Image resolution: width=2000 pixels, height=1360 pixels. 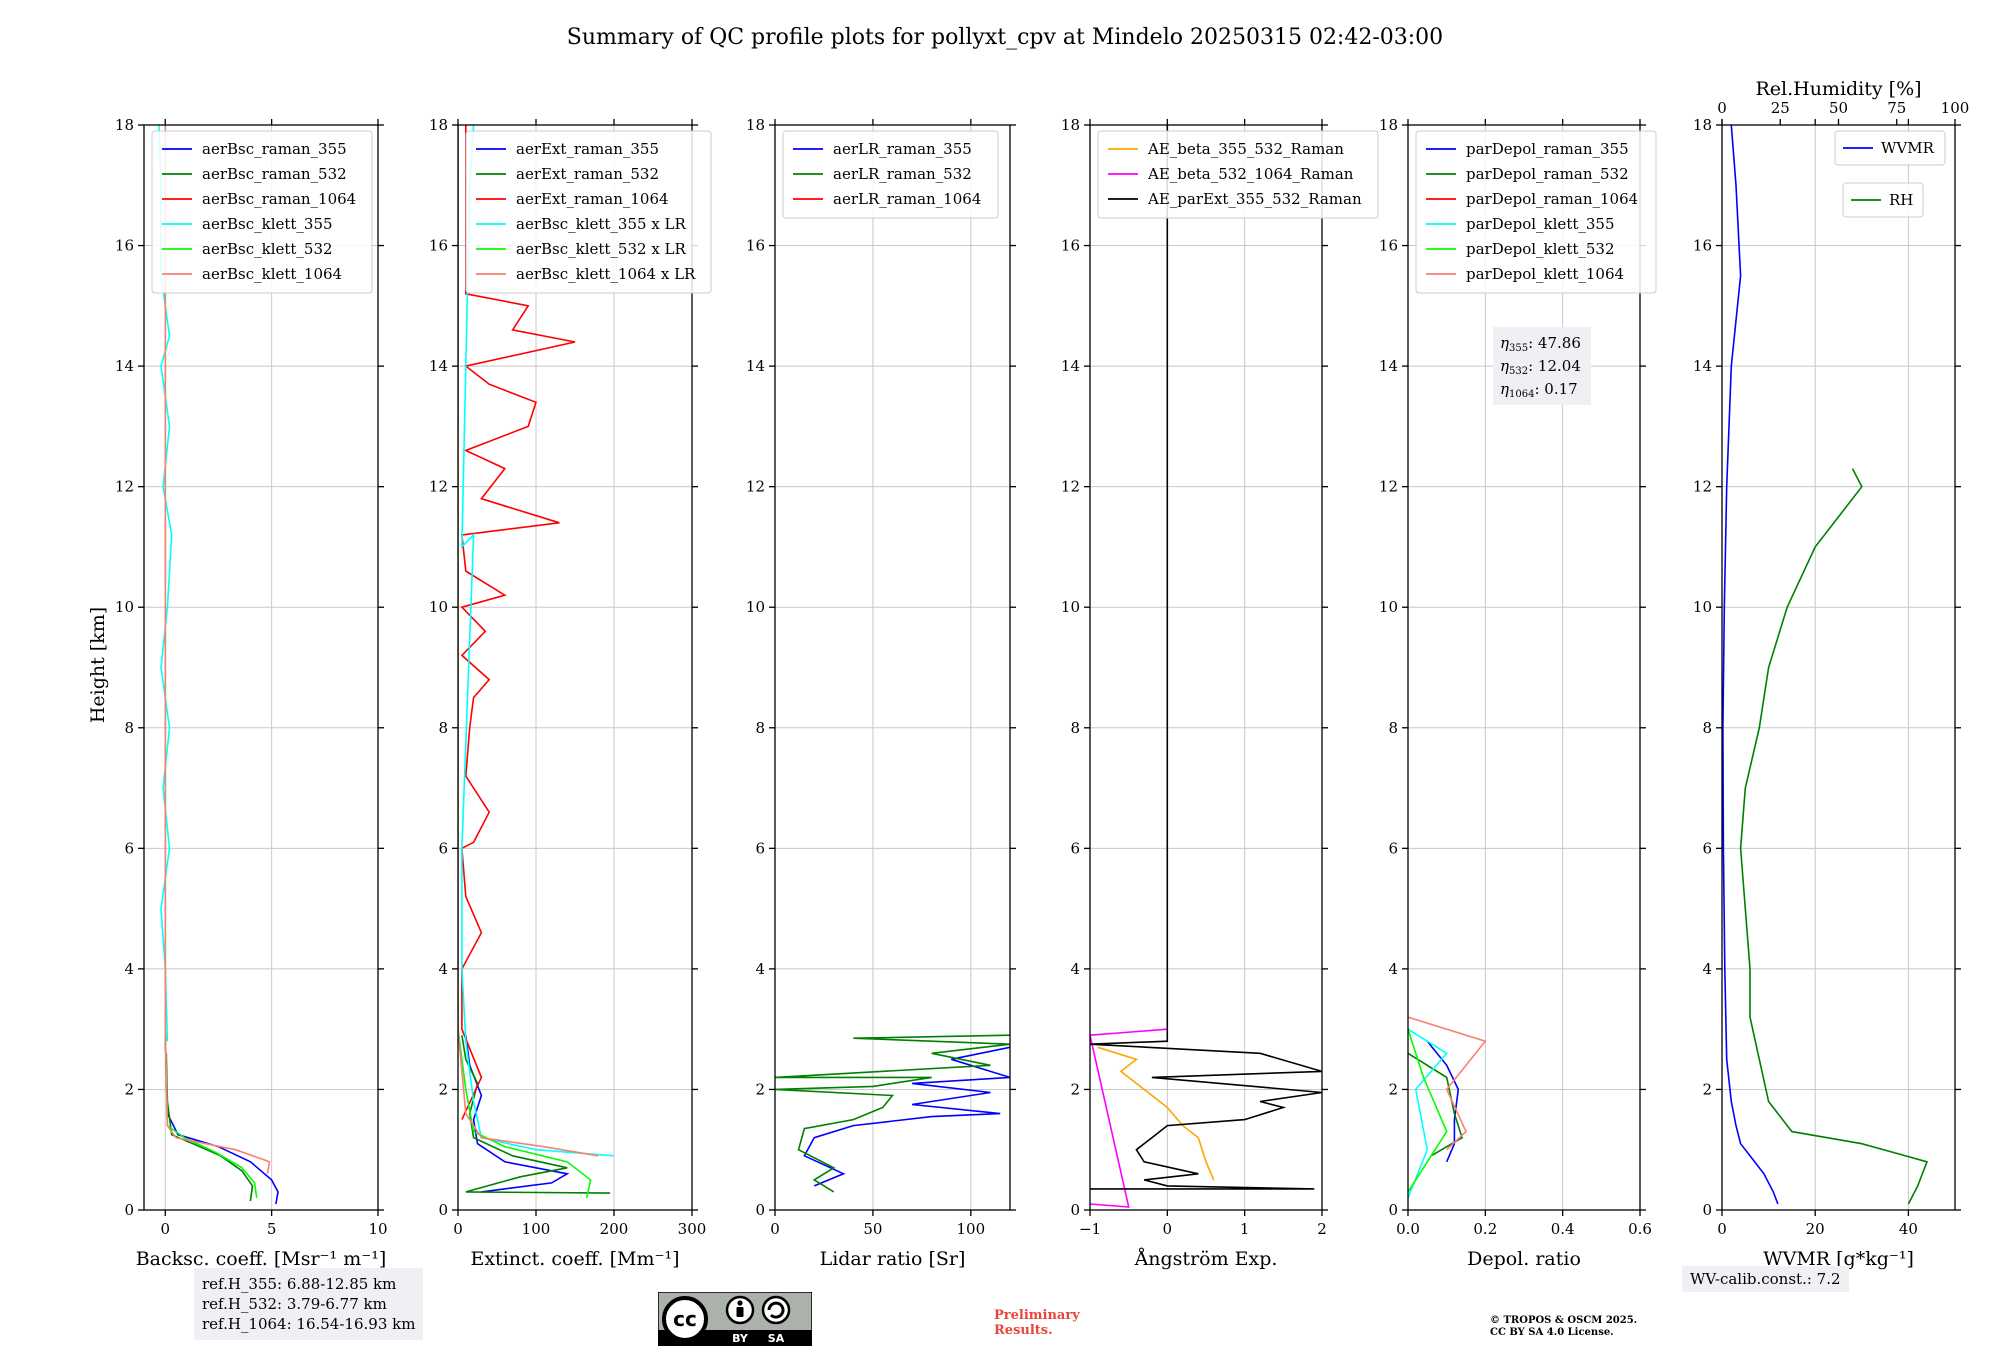 What do you see at coordinates (528, 641) in the screenshot?
I see `series-line-aerBsc_klett_1064 x LR` at bounding box center [528, 641].